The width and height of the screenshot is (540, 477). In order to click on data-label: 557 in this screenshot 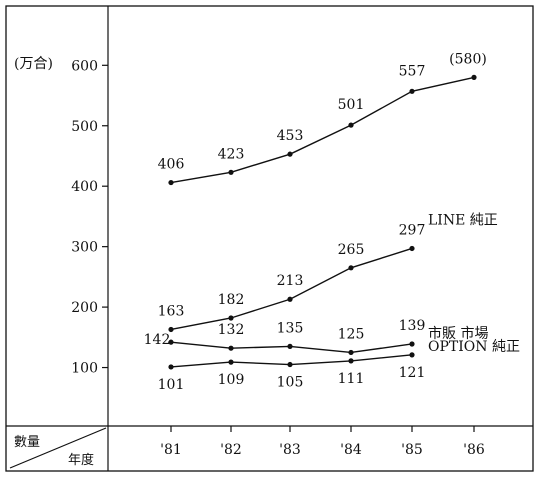, I will do `click(412, 71)`.